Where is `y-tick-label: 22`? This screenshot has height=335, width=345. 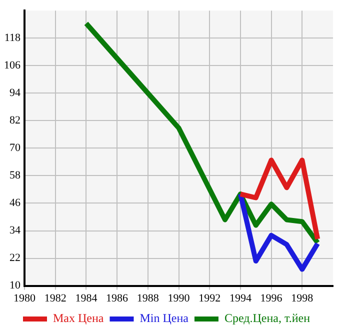 y-tick-label: 22 is located at coordinates (15, 258).